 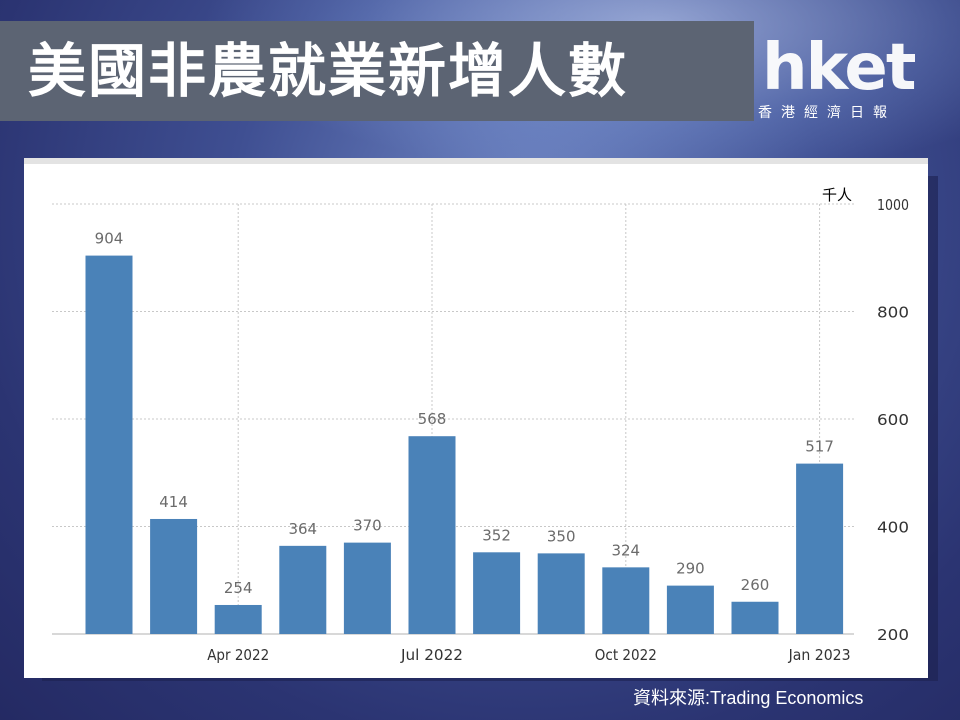 I want to click on y-tick-label: 800, so click(x=893, y=313).